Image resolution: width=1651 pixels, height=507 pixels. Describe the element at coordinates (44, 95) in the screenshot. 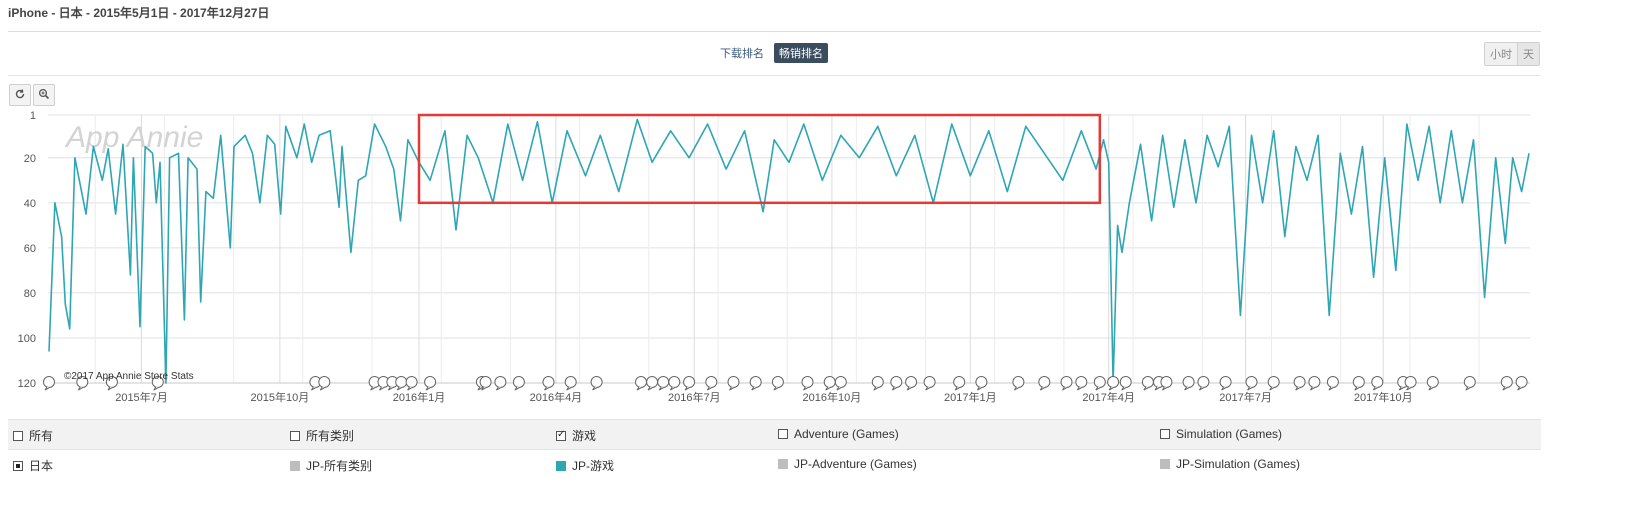

I see `zoom-in-button` at that location.